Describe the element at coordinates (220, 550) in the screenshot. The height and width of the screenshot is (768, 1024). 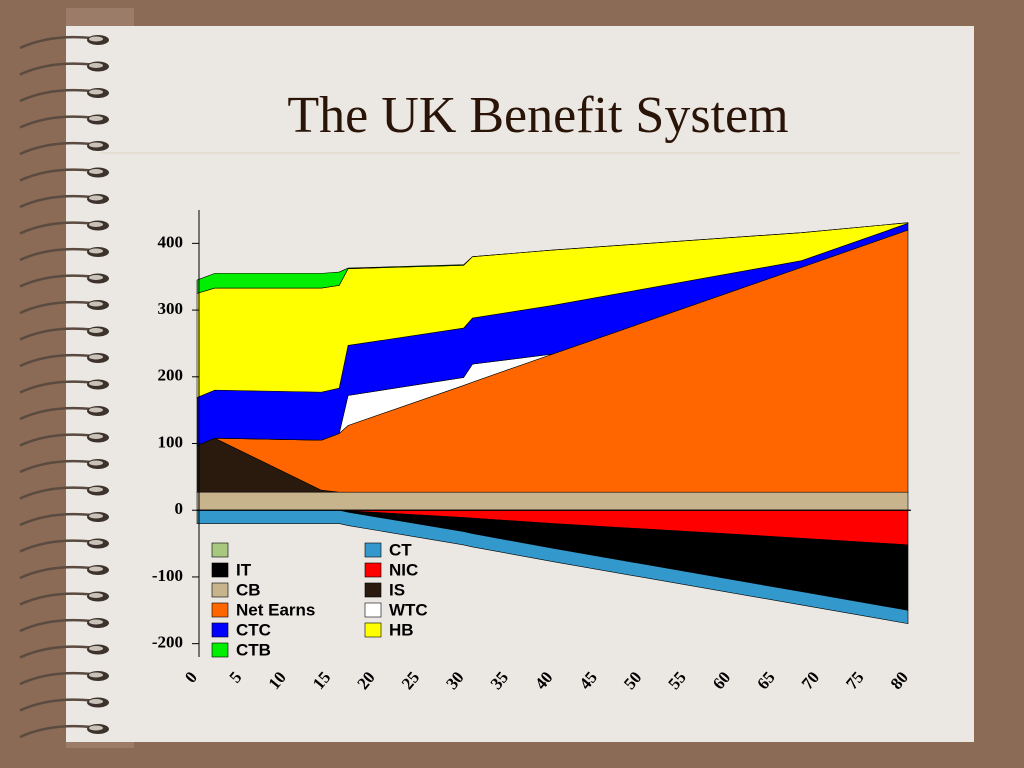
I see `legend-swatch-blank` at that location.